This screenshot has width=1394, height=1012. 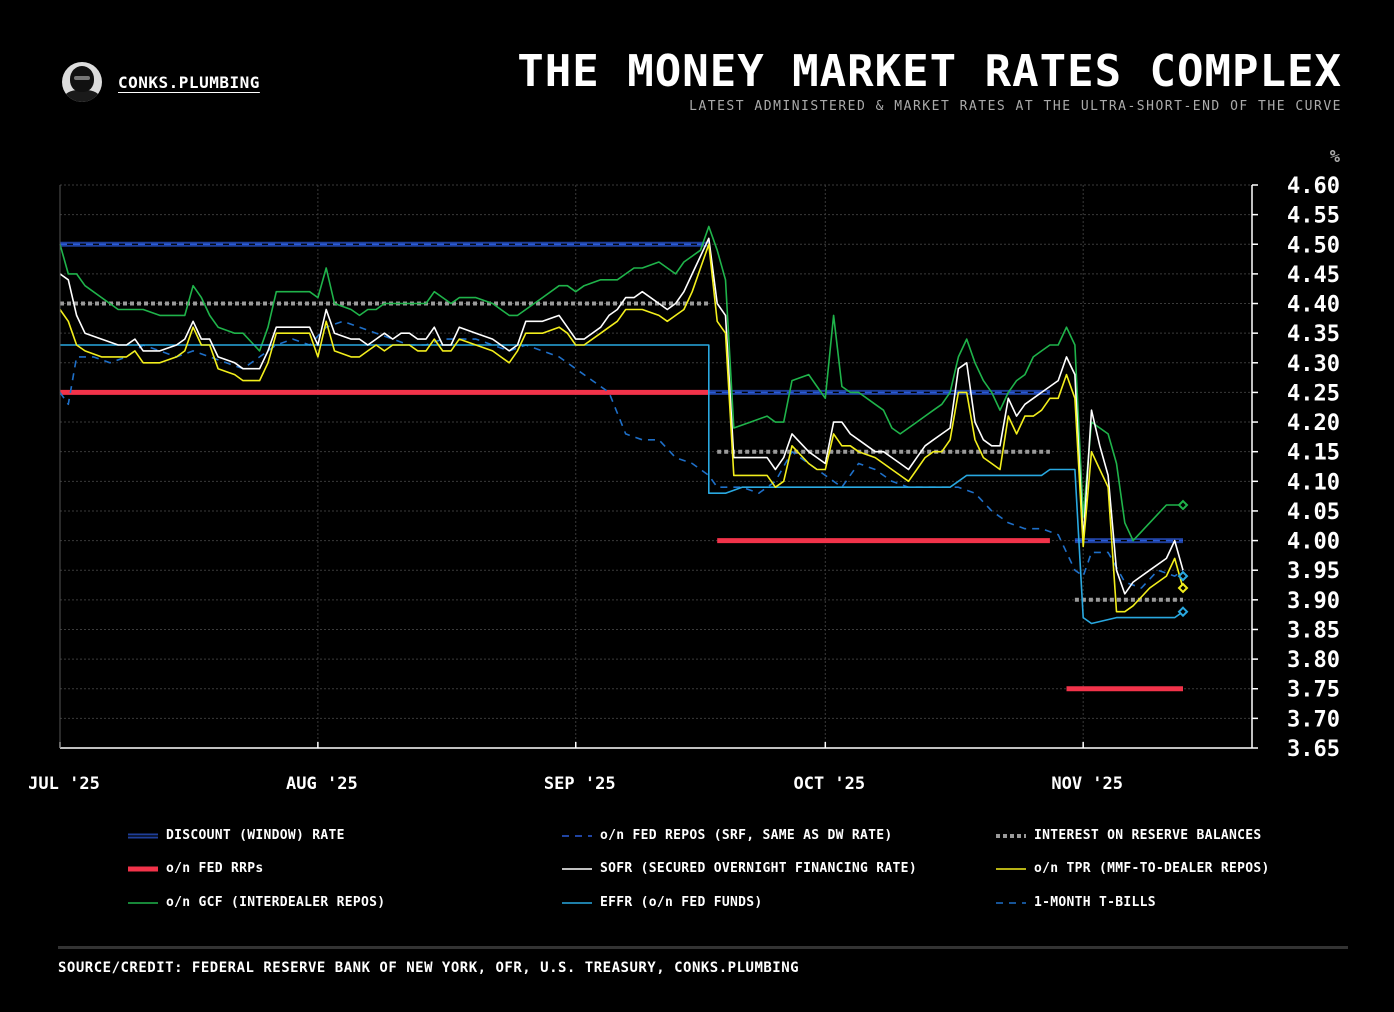 What do you see at coordinates (1313, 571) in the screenshot?
I see `y-tick-label: 3.95` at bounding box center [1313, 571].